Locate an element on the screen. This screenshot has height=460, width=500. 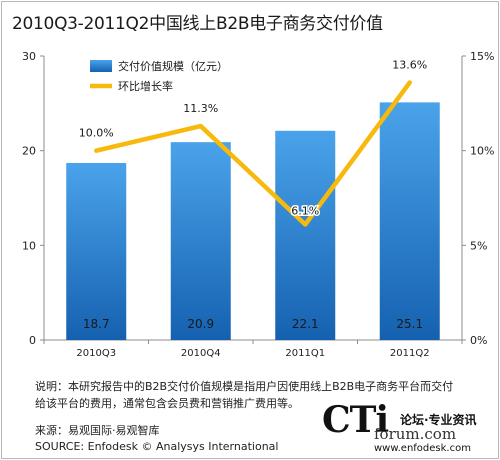
legend-bar-label: 交付价值规模（亿元） is located at coordinates (173, 66).